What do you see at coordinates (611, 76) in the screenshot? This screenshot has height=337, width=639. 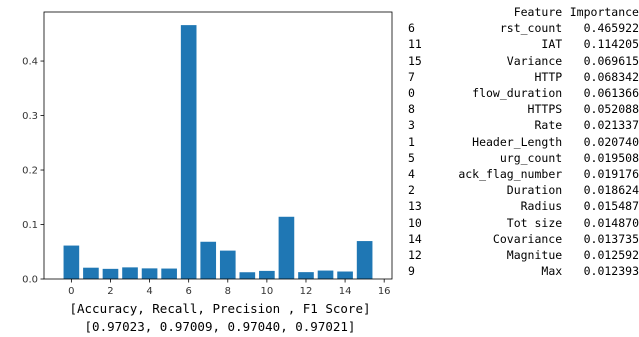 I see `importance-value: 0.068342` at bounding box center [611, 76].